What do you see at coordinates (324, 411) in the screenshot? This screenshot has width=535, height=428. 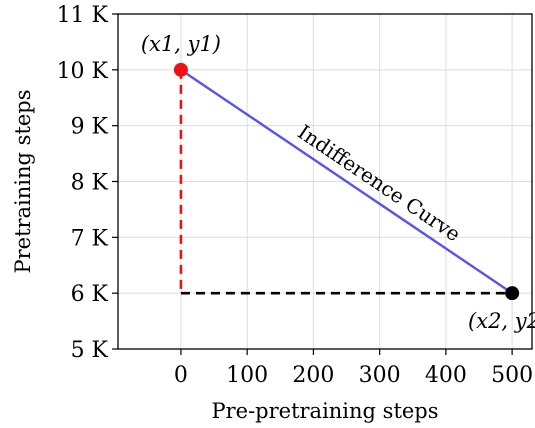 I see `x-axis-label: Pre-pretraining steps` at bounding box center [324, 411].